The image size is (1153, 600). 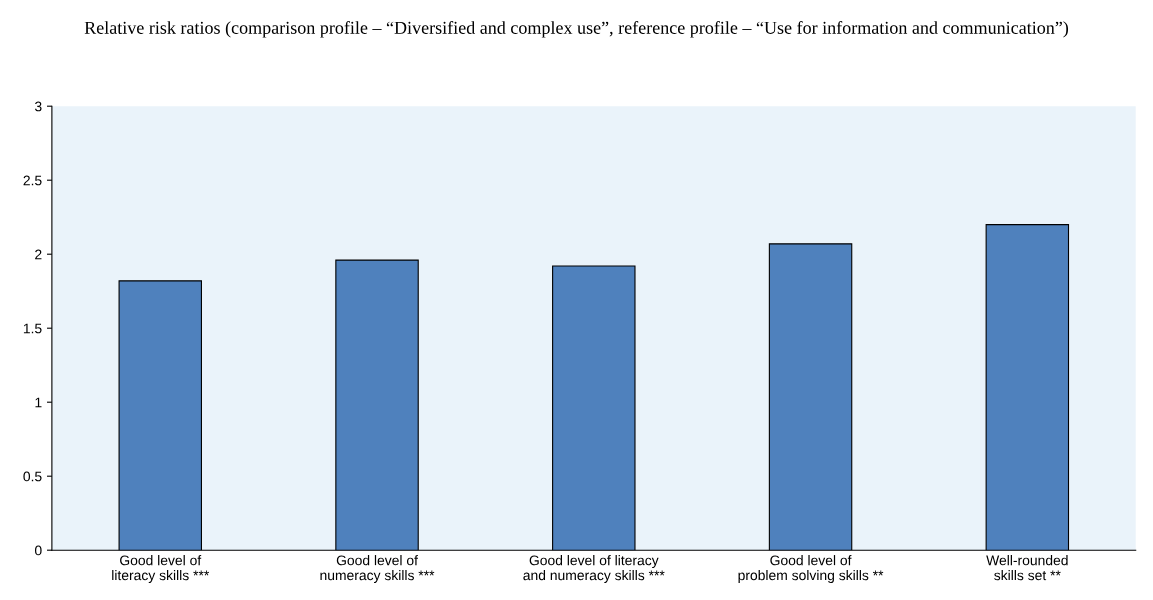 What do you see at coordinates (38, 550) in the screenshot?
I see `y-tick-label: 0` at bounding box center [38, 550].